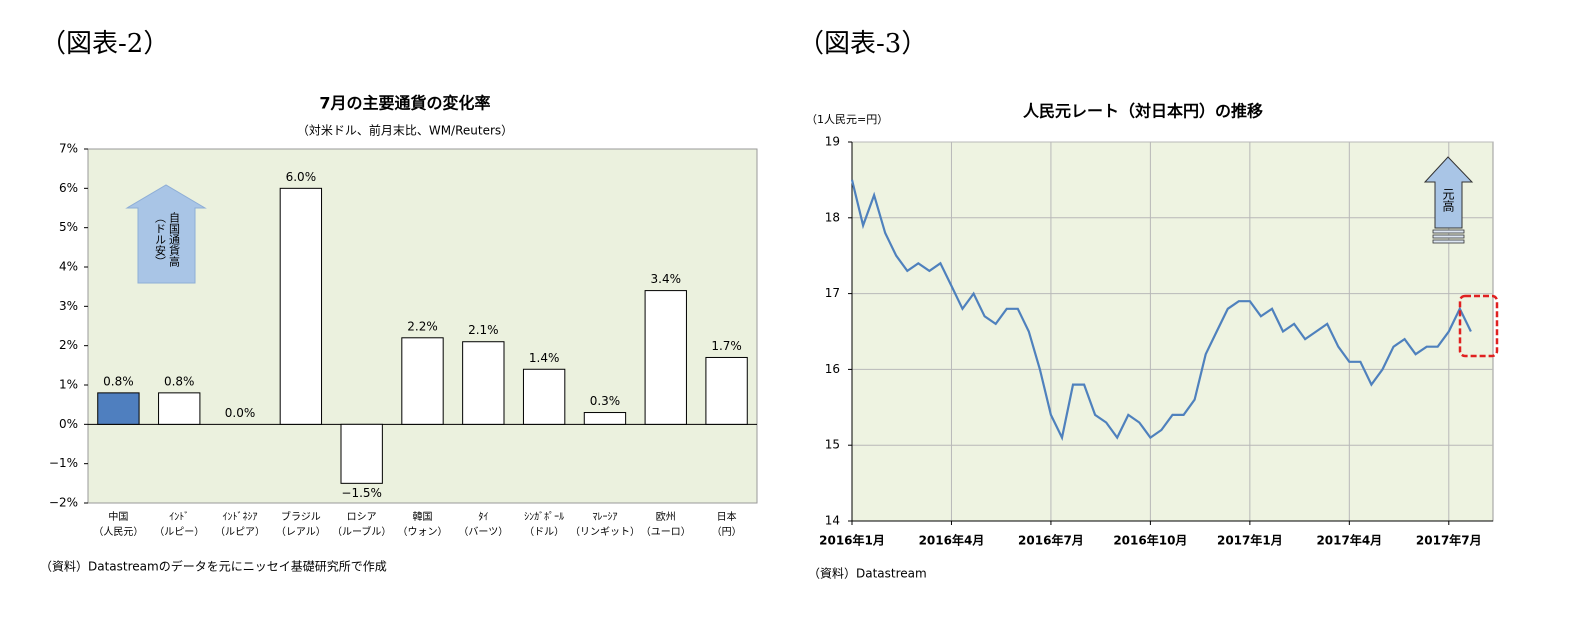 The image size is (1587, 623). I want to click on x-tick-label: ブラジル, so click(301, 516).